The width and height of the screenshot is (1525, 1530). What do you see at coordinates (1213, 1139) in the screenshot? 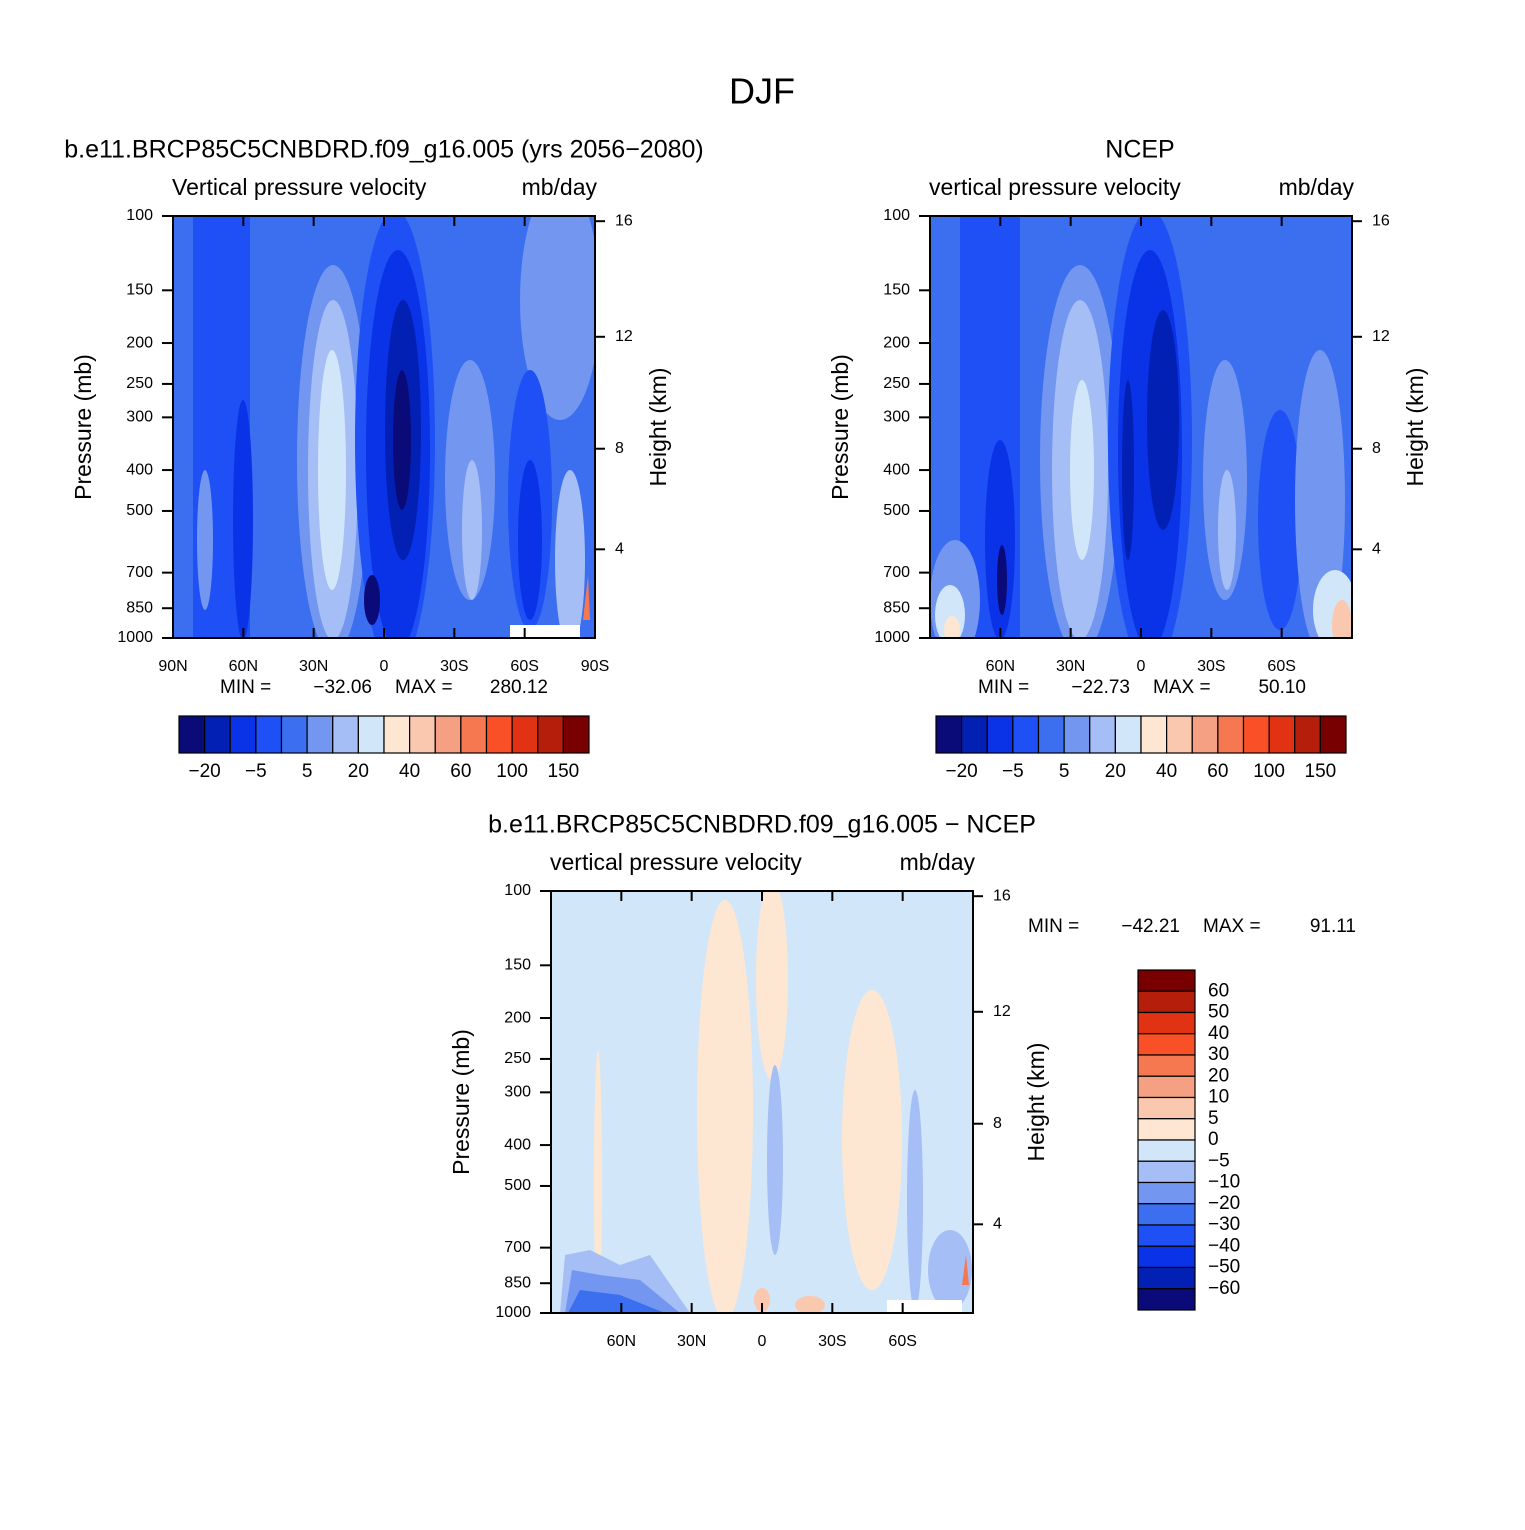
I see `colorbar-label: 0` at bounding box center [1213, 1139].